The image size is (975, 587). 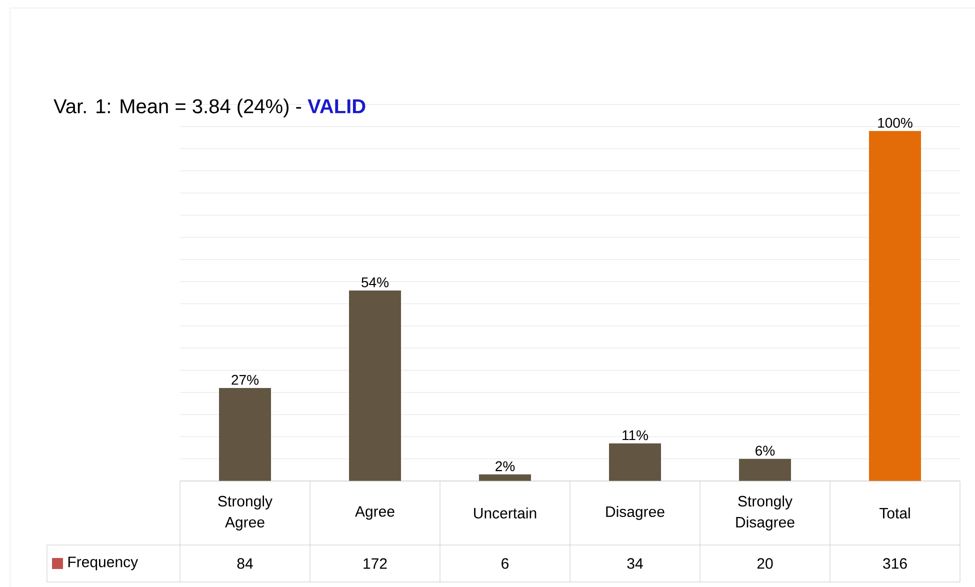 I want to click on data-label: 34, so click(x=635, y=563).